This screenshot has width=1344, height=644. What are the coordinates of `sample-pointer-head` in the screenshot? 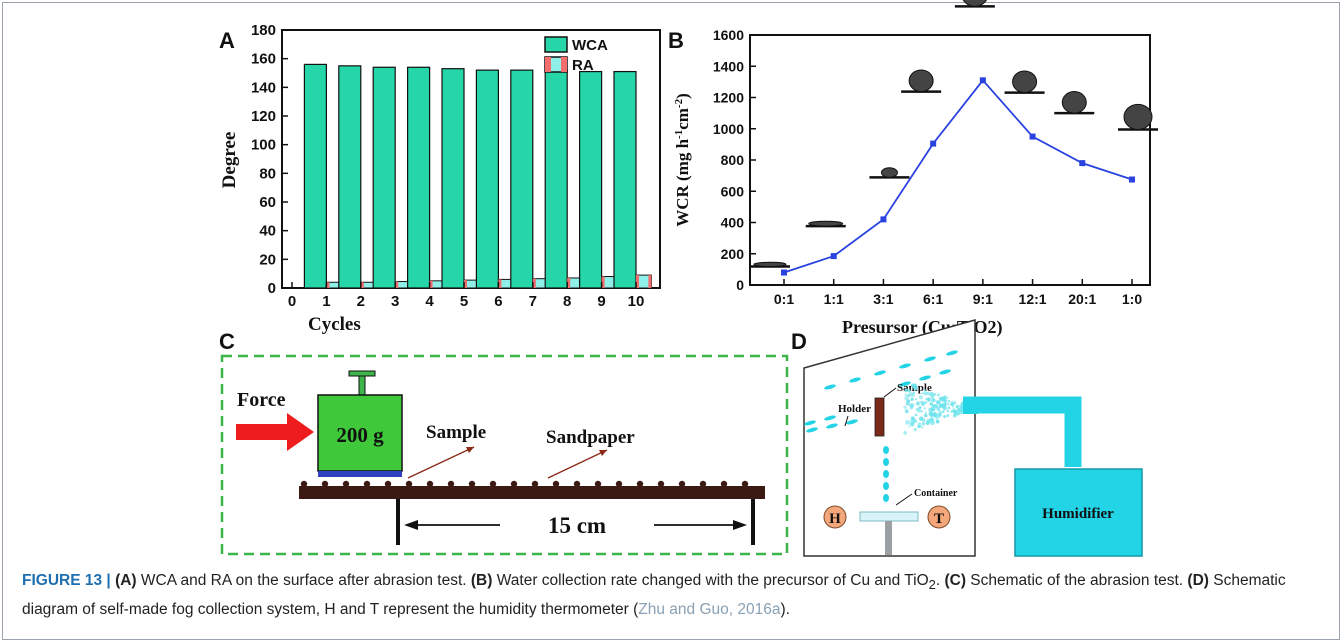 It's located at (470, 450).